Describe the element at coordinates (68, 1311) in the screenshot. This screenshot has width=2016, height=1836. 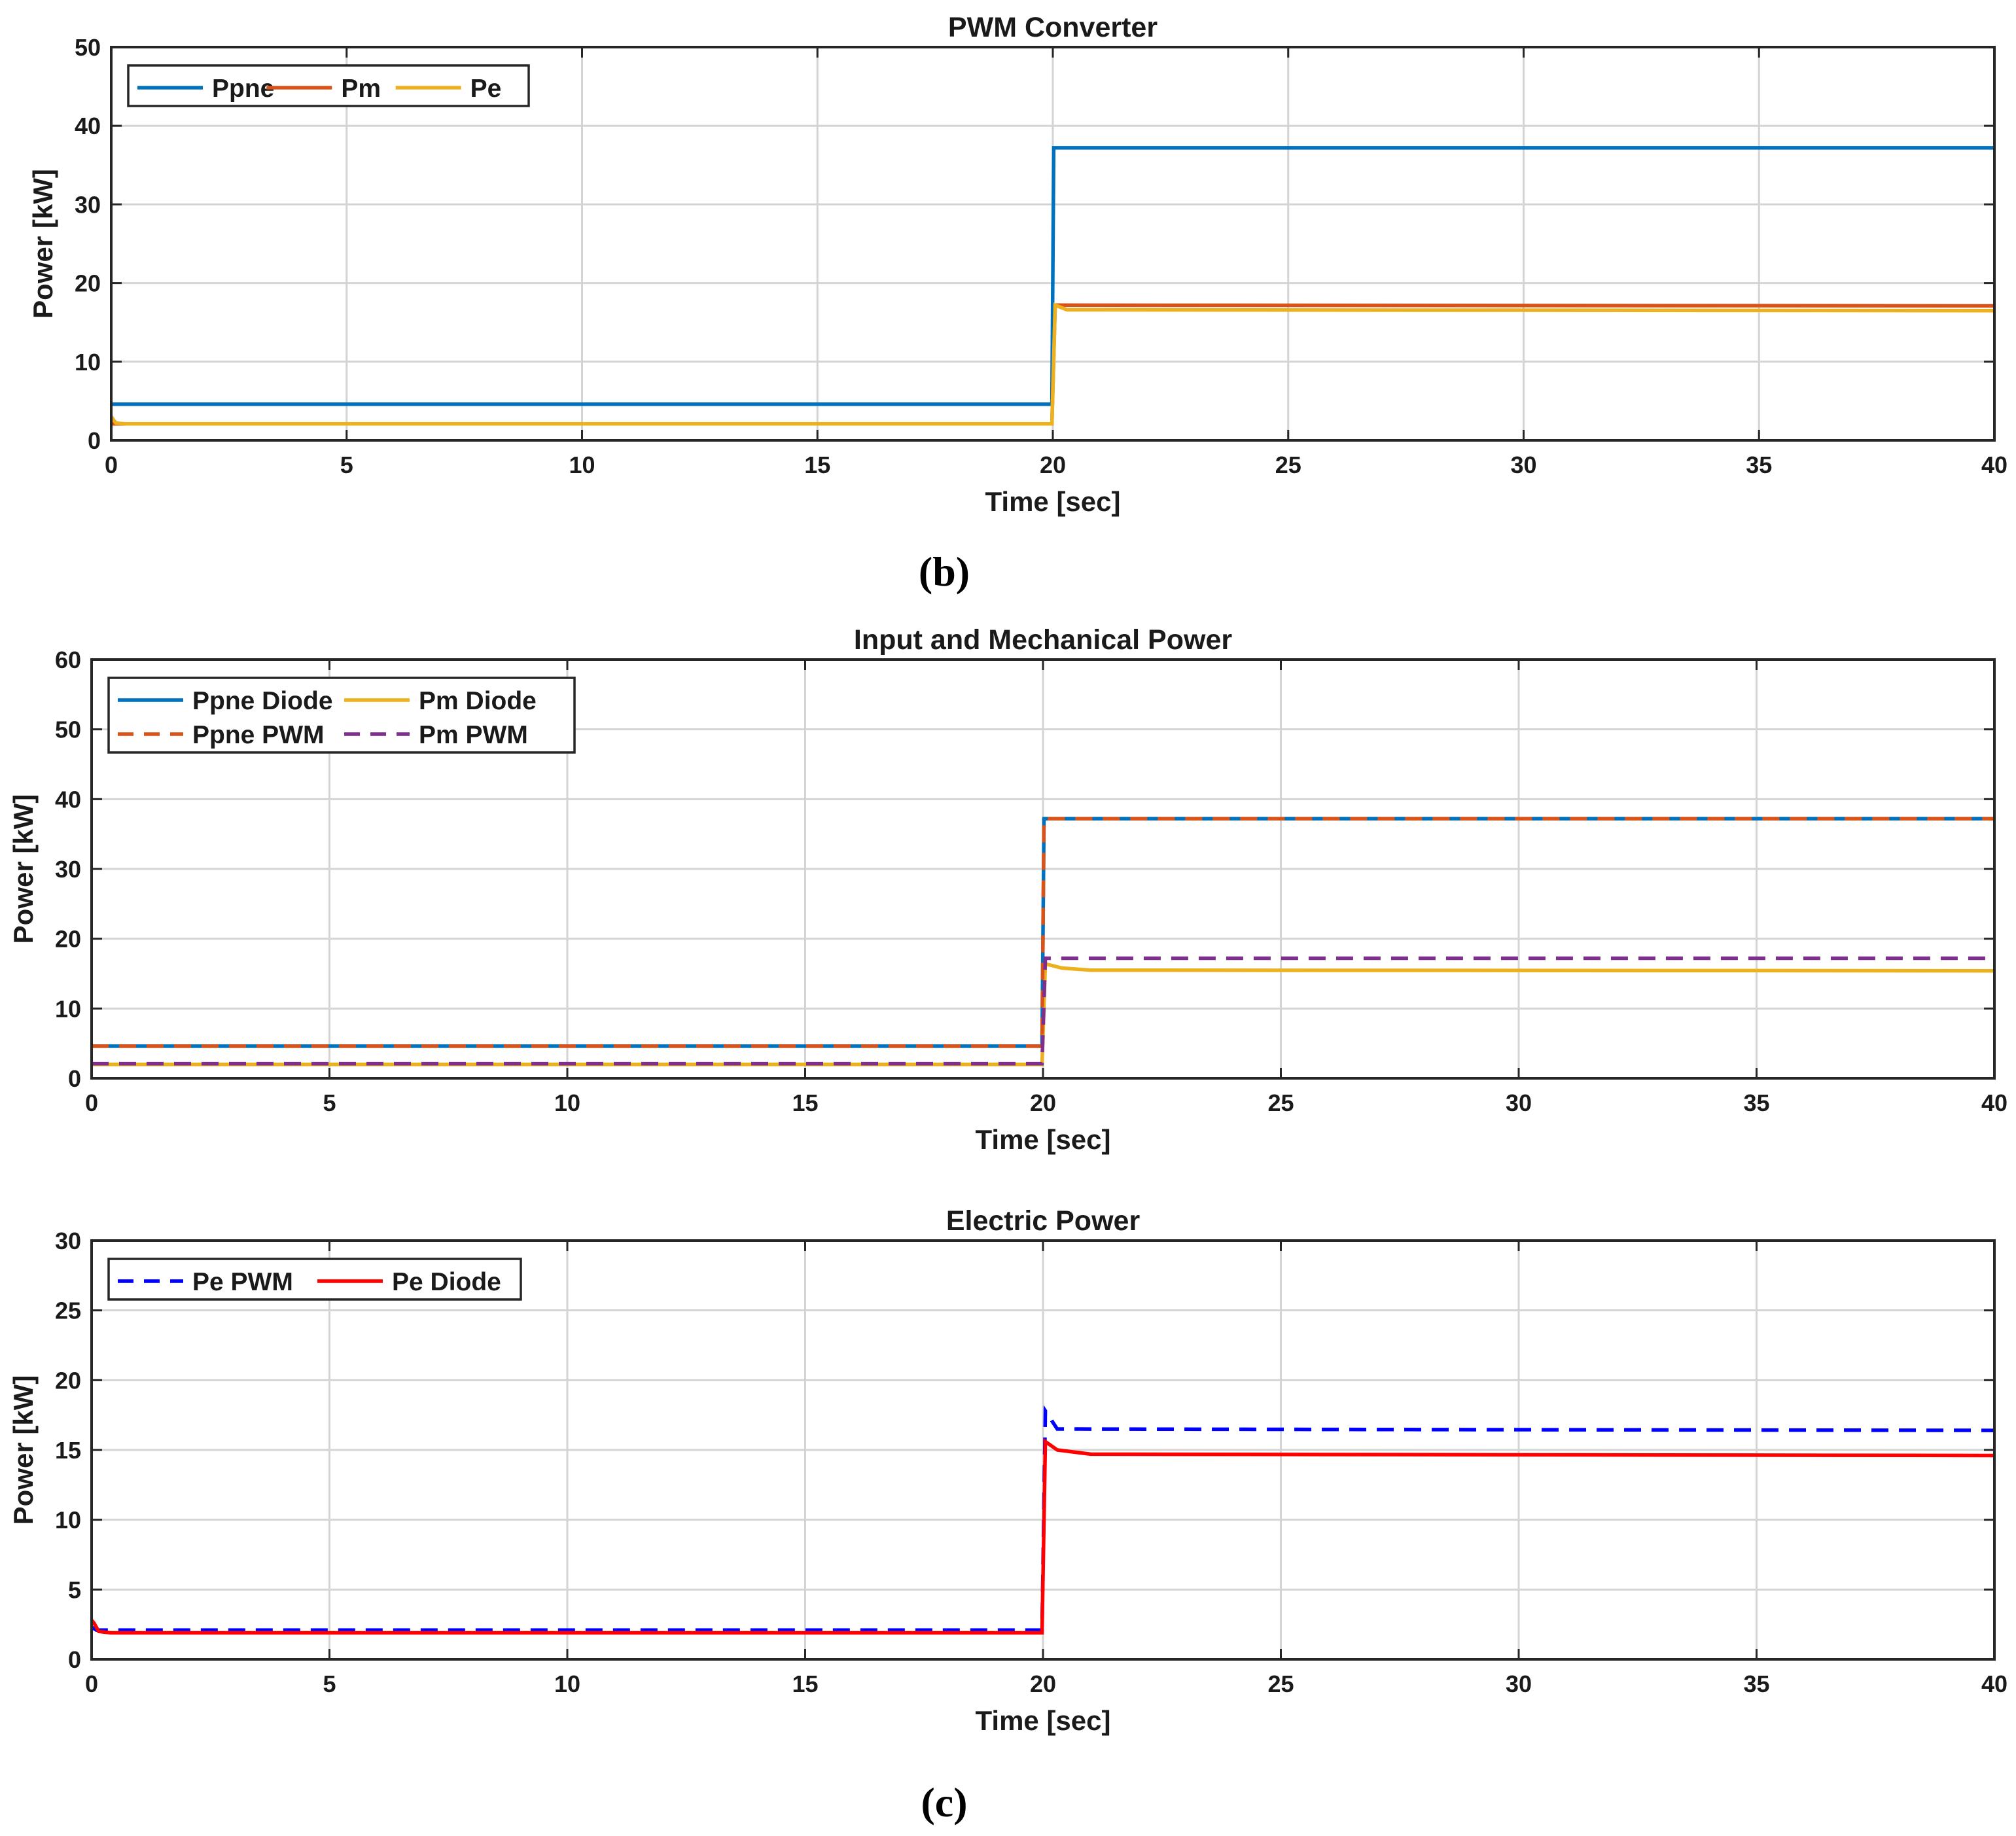
I see `y-tick-label: 25` at that location.